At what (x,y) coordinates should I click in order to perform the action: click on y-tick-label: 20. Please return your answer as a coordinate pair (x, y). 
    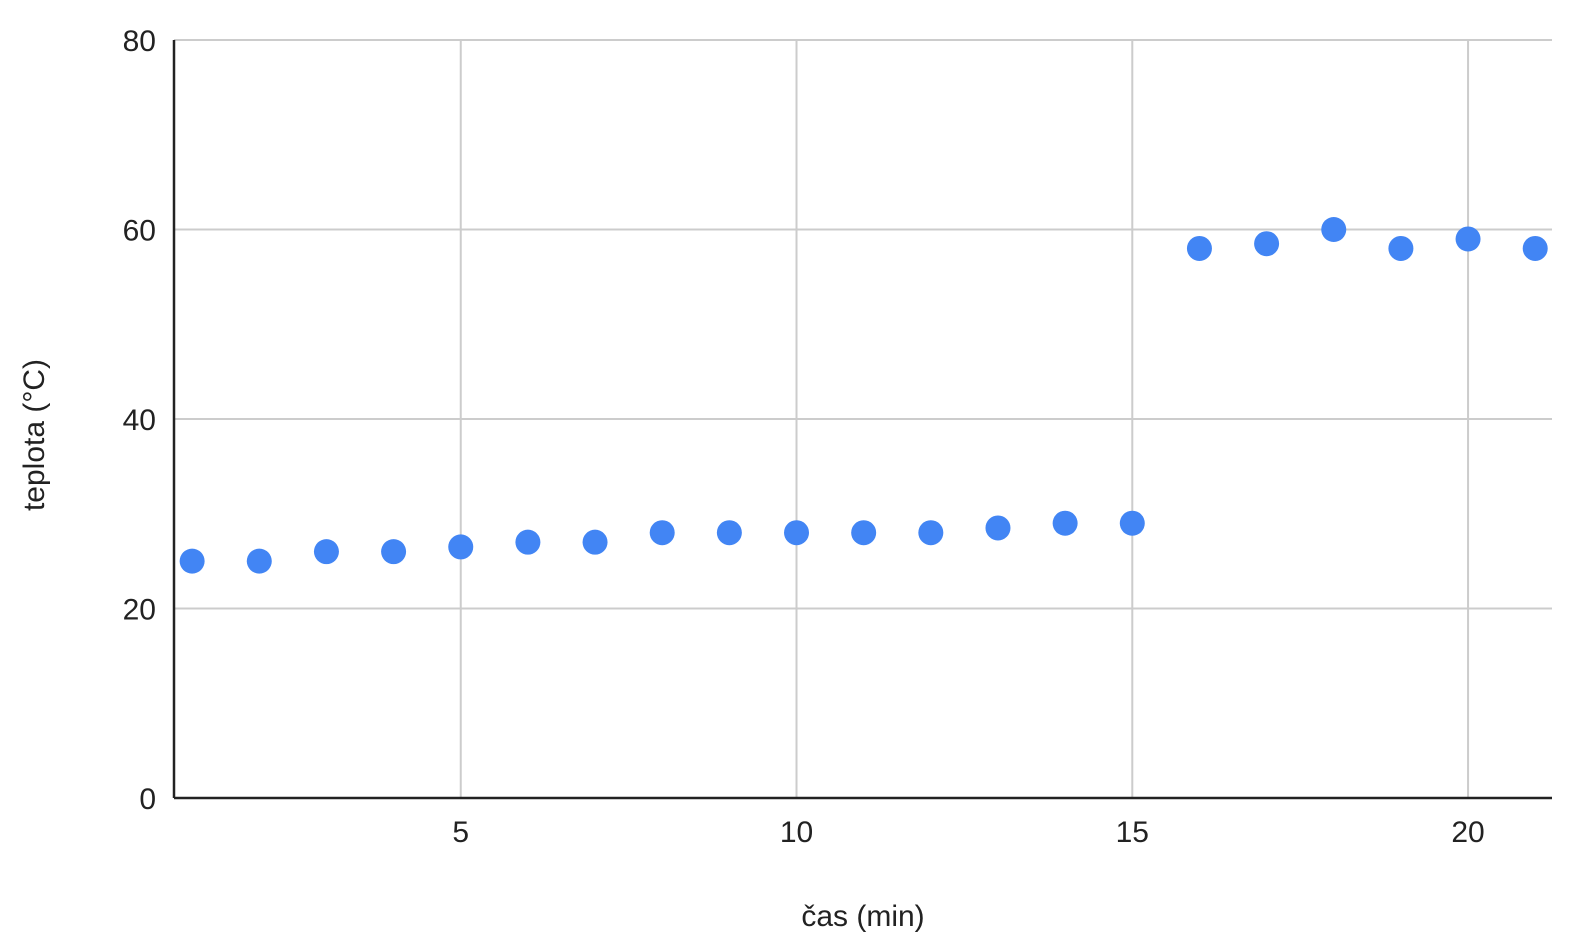
    Looking at the image, I should click on (139, 610).